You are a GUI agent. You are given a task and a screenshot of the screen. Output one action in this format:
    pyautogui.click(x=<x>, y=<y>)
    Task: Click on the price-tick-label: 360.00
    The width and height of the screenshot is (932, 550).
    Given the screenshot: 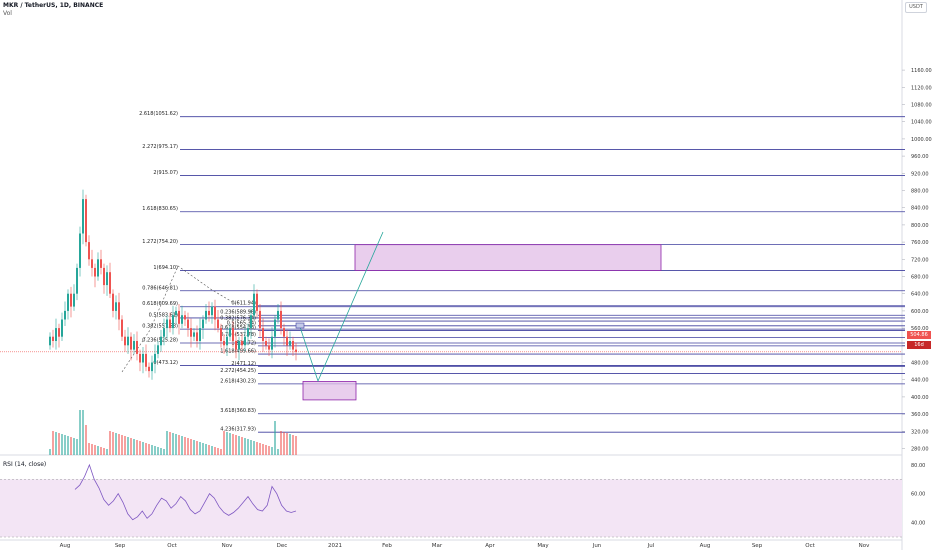 What is the action you would take?
    pyautogui.click(x=920, y=415)
    